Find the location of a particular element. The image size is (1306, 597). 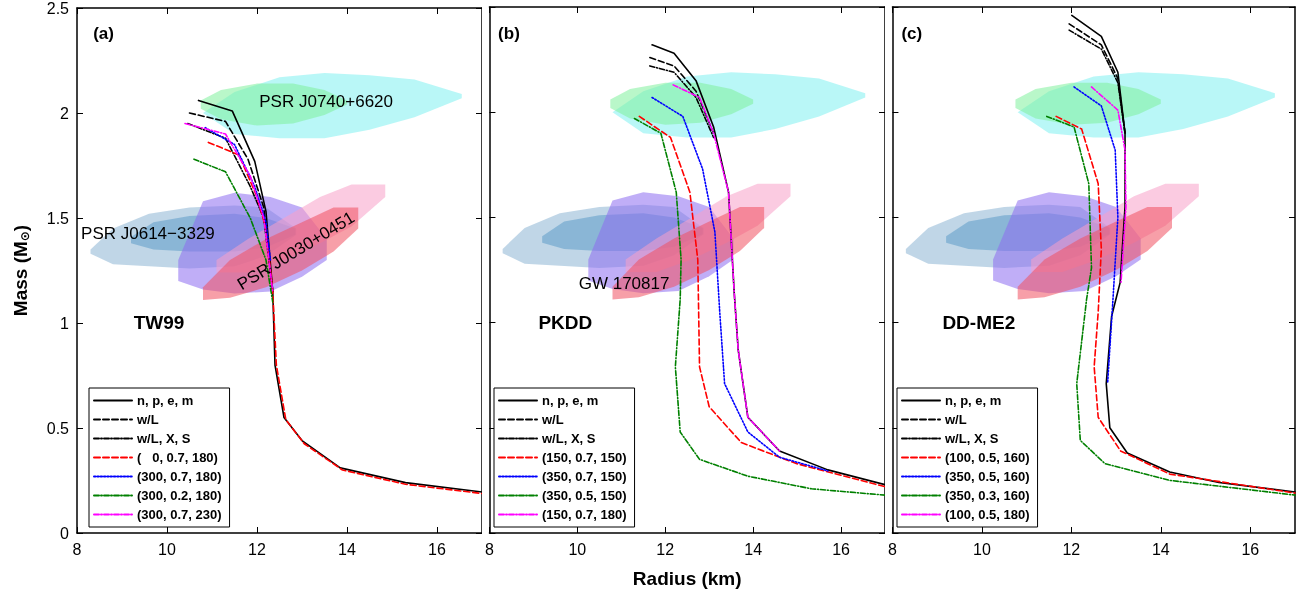

legend-label: (300, 0.7, 180) is located at coordinates (179, 476).